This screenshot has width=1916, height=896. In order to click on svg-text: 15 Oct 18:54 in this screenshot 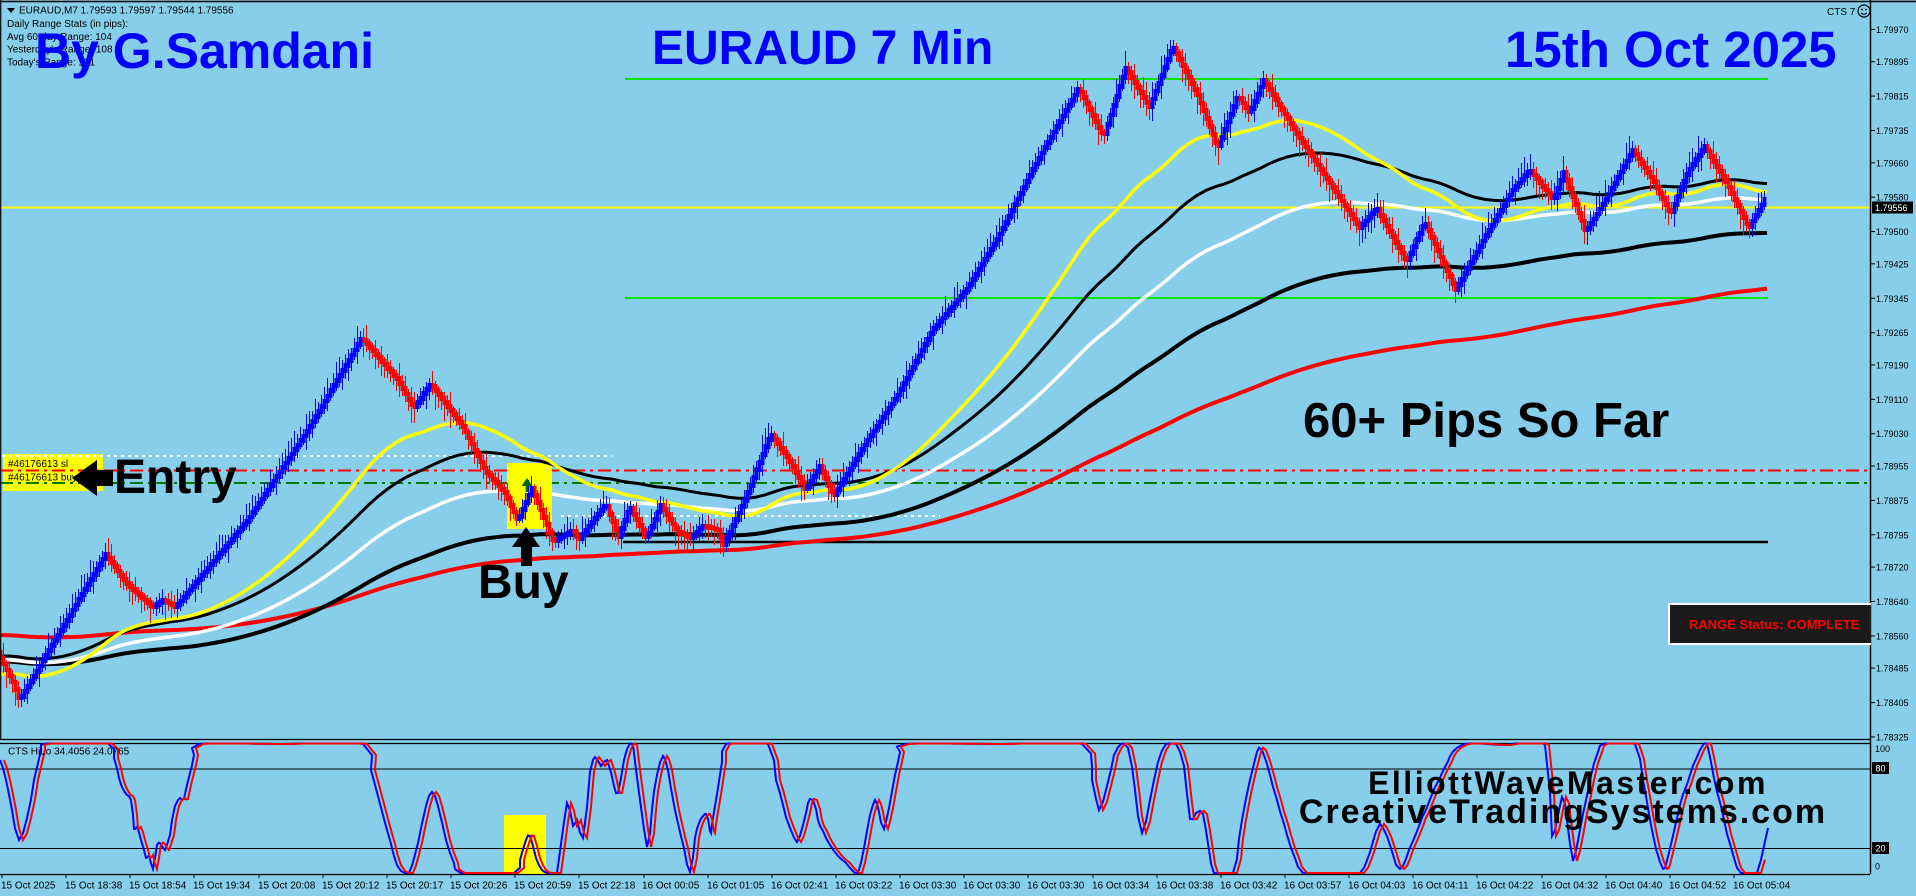, I will do `click(158, 886)`.